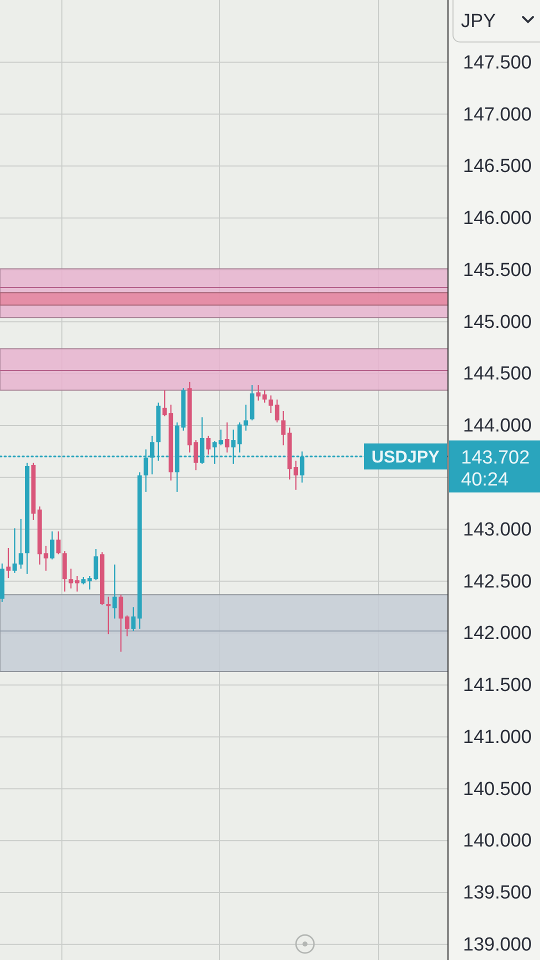 The image size is (540, 960). I want to click on y-axis-title: JPY, so click(478, 21).